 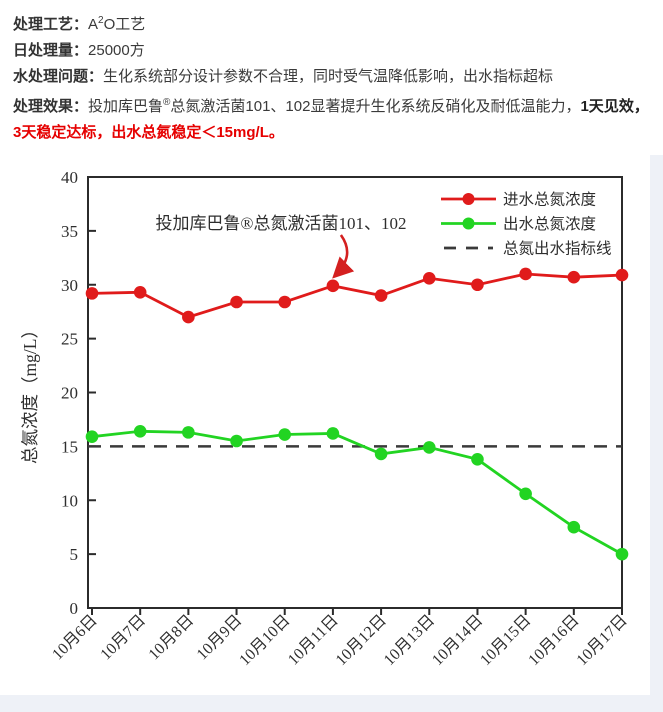 I want to click on process-superscript: 2, so click(x=101, y=20).